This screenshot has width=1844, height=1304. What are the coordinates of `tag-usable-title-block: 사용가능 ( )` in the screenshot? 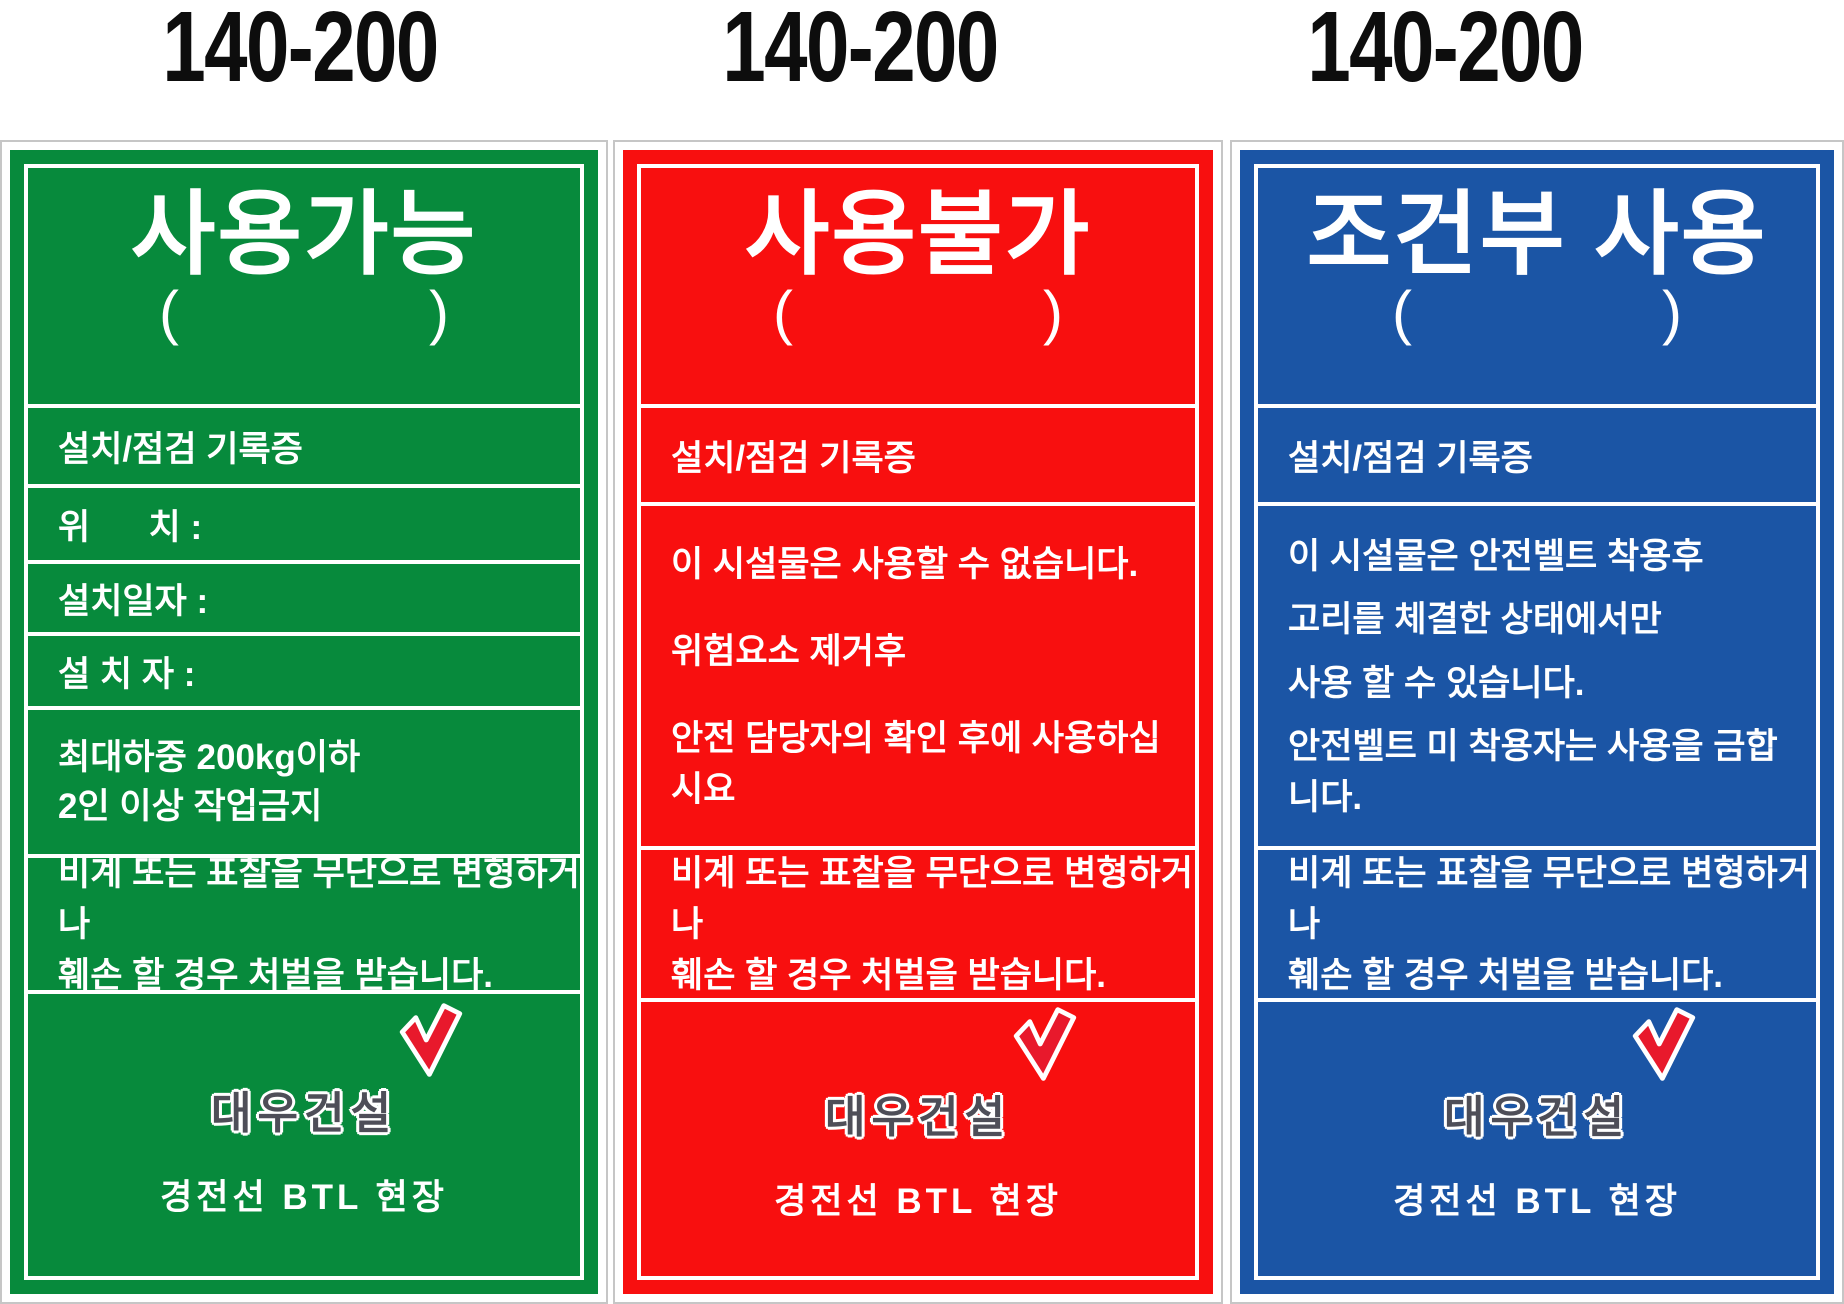 It's located at (304, 286).